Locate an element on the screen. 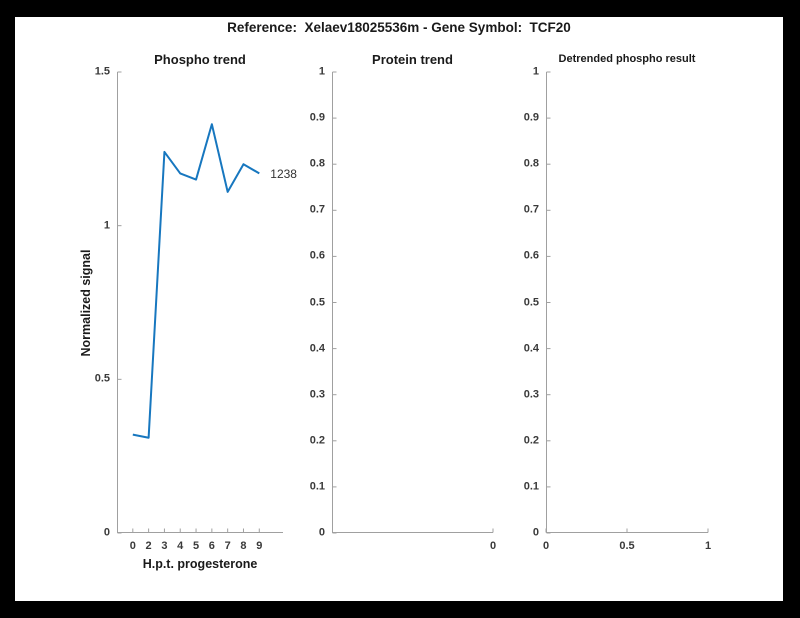 The height and width of the screenshot is (618, 800). protein-trend-title: Protein trend is located at coordinates (412, 59).